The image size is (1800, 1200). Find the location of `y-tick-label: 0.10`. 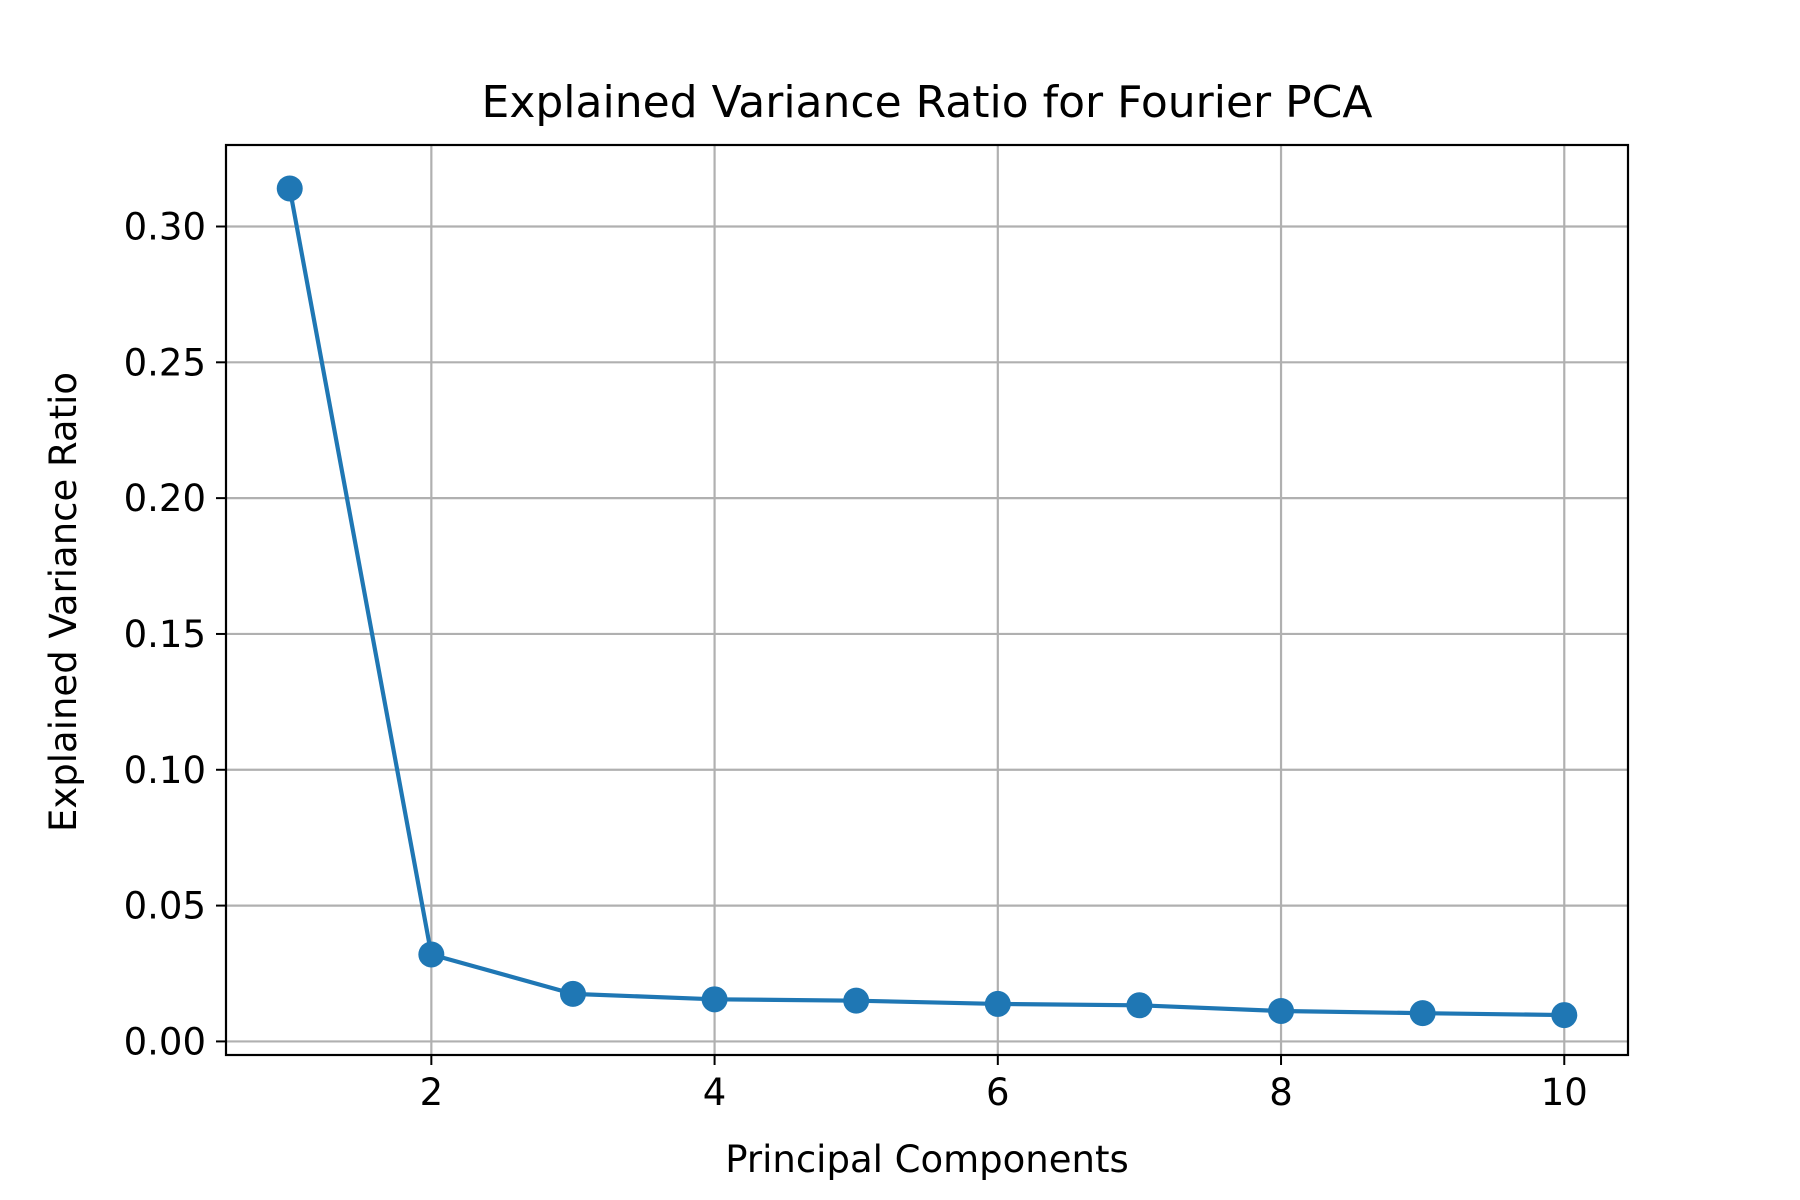

y-tick-label: 0.10 is located at coordinates (165, 770).